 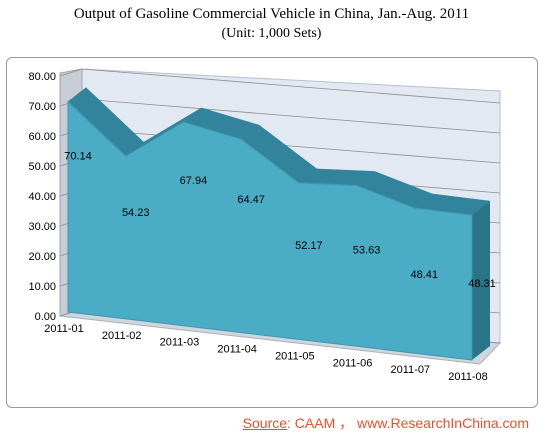 What do you see at coordinates (408, 423) in the screenshot?
I see `source-text: : CAAM ， www.ResearchInChina.com` at bounding box center [408, 423].